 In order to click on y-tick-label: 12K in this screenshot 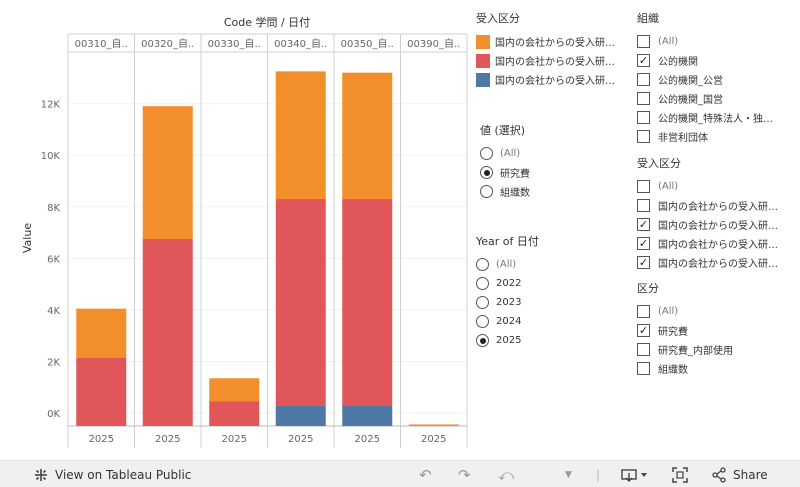, I will do `click(51, 105)`.